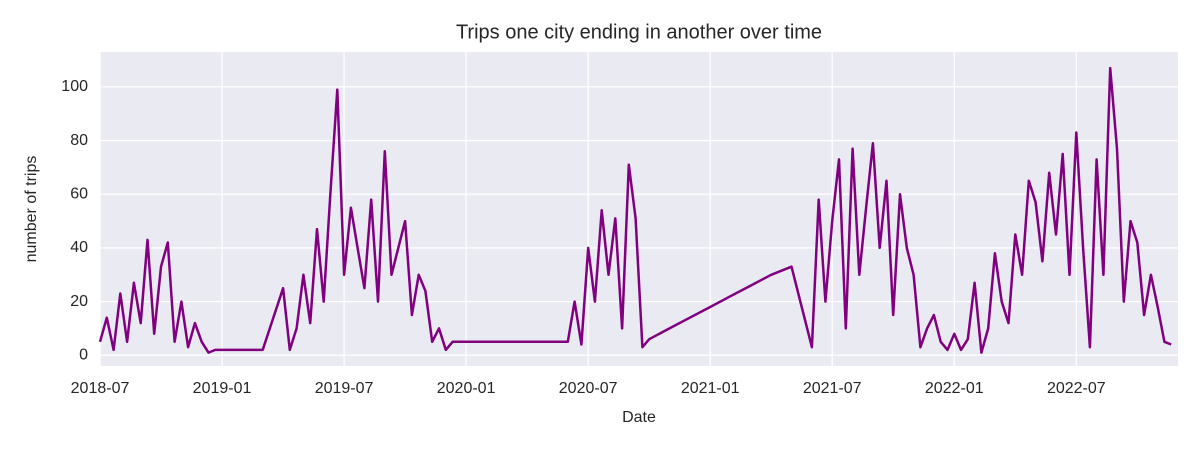 This screenshot has height=455, width=1200. I want to click on y-tick-label: 0, so click(83, 354).